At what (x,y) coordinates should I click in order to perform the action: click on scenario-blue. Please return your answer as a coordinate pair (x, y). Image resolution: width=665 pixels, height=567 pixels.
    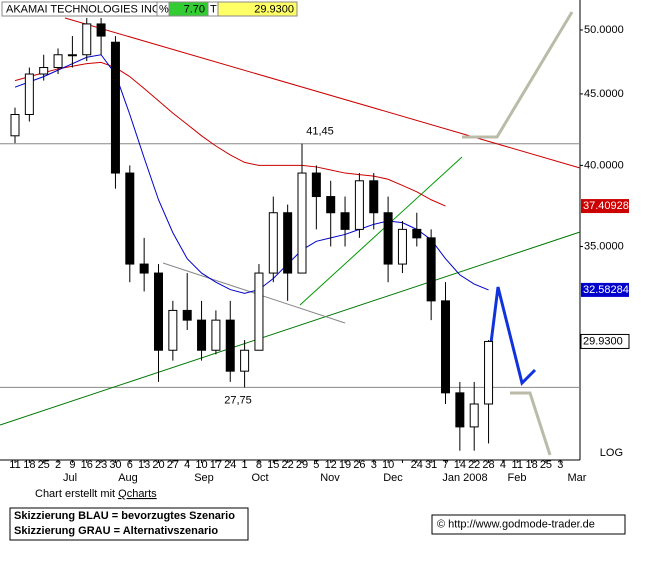
    Looking at the image, I should click on (513, 336).